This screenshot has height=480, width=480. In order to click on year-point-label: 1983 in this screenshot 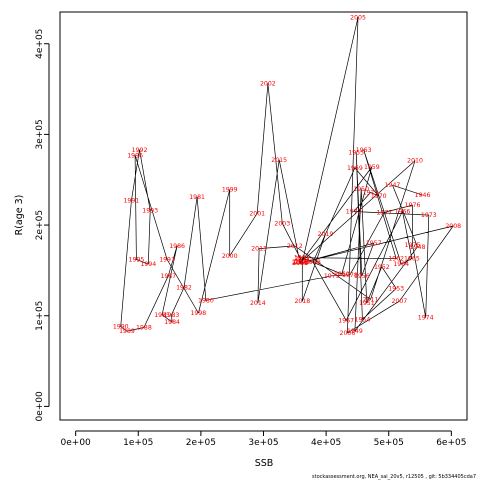, I will do `click(172, 315)`.